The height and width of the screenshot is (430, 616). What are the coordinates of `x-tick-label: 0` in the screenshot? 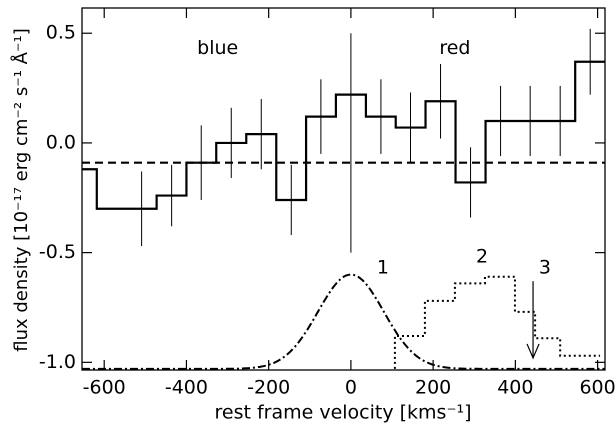 It's located at (351, 388).